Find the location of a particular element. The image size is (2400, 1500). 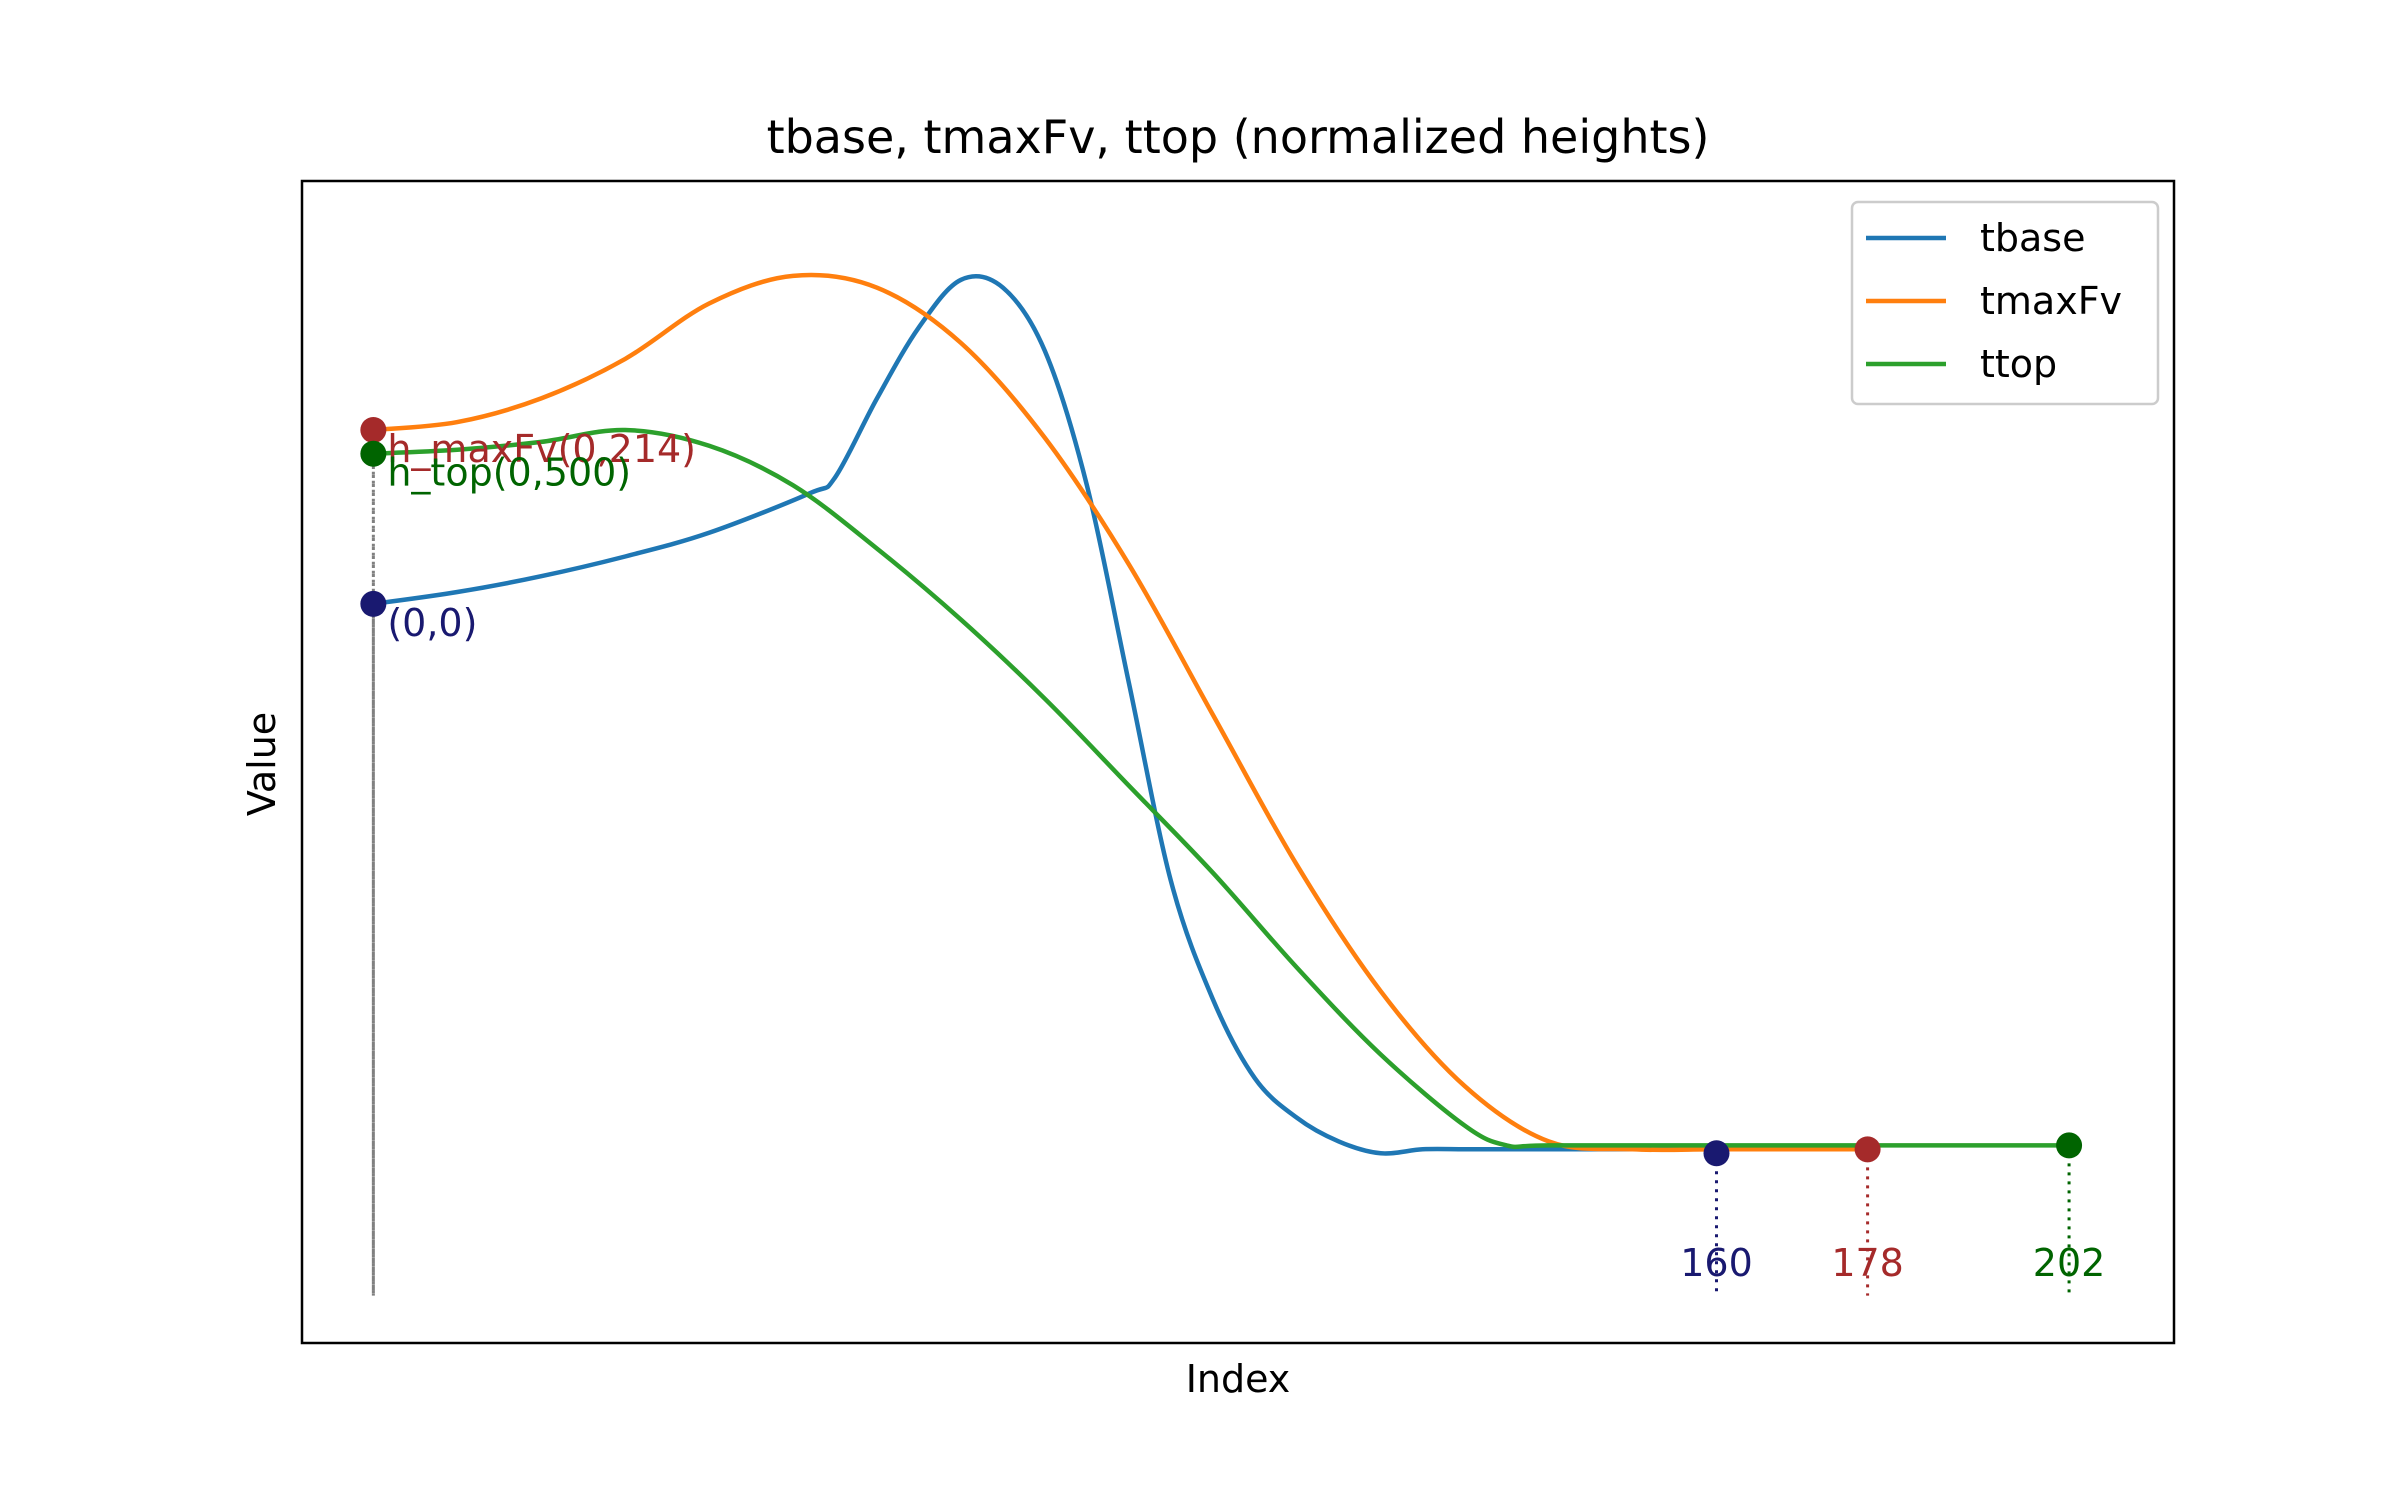

legend: tbase tmaxFv ttop is located at coordinates (2005, 303).